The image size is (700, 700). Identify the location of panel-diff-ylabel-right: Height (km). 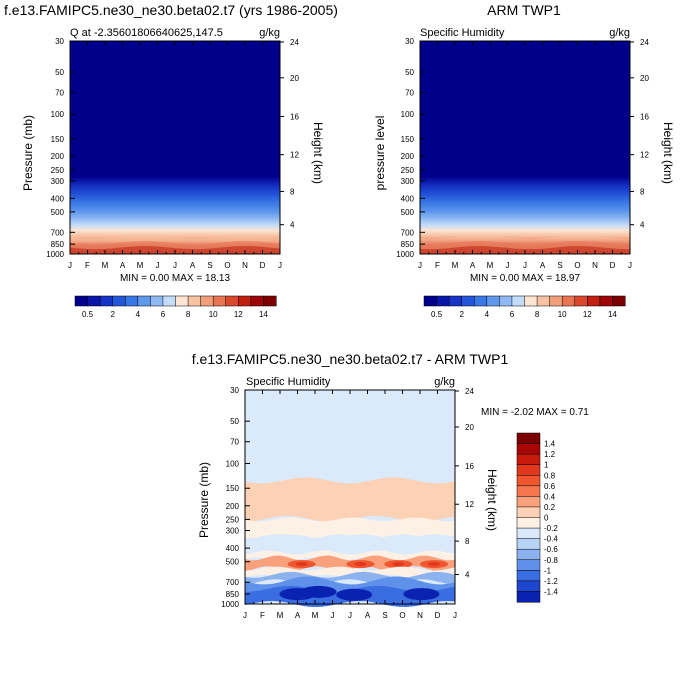
(492, 500).